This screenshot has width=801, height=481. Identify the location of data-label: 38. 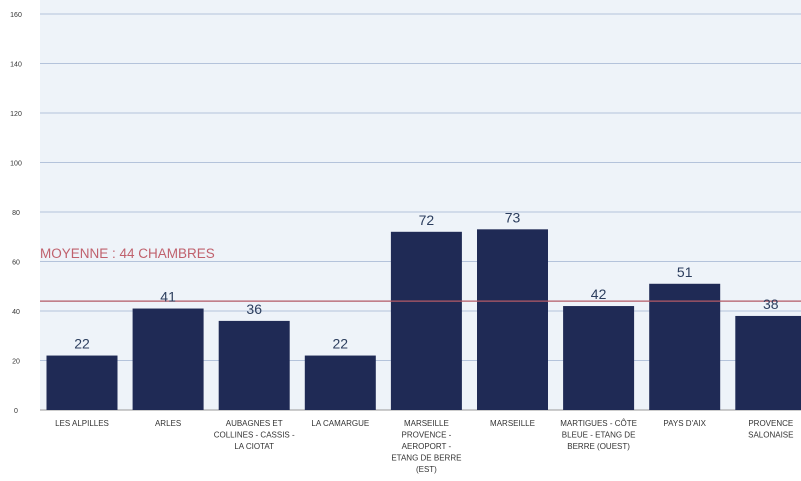
(771, 304).